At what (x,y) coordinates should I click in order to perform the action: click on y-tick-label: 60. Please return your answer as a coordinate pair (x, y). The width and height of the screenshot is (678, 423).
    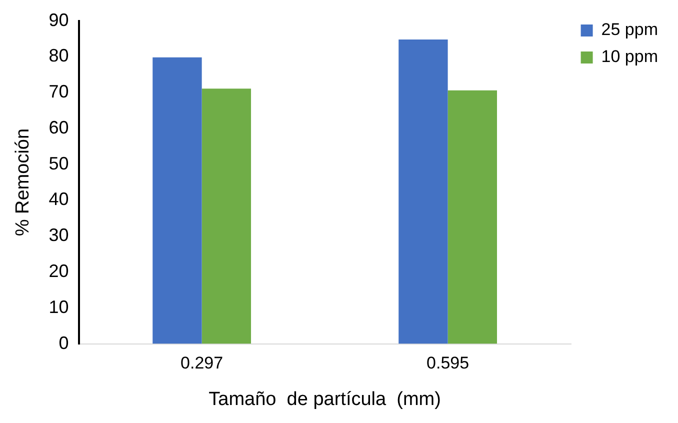
    Looking at the image, I should click on (58, 127).